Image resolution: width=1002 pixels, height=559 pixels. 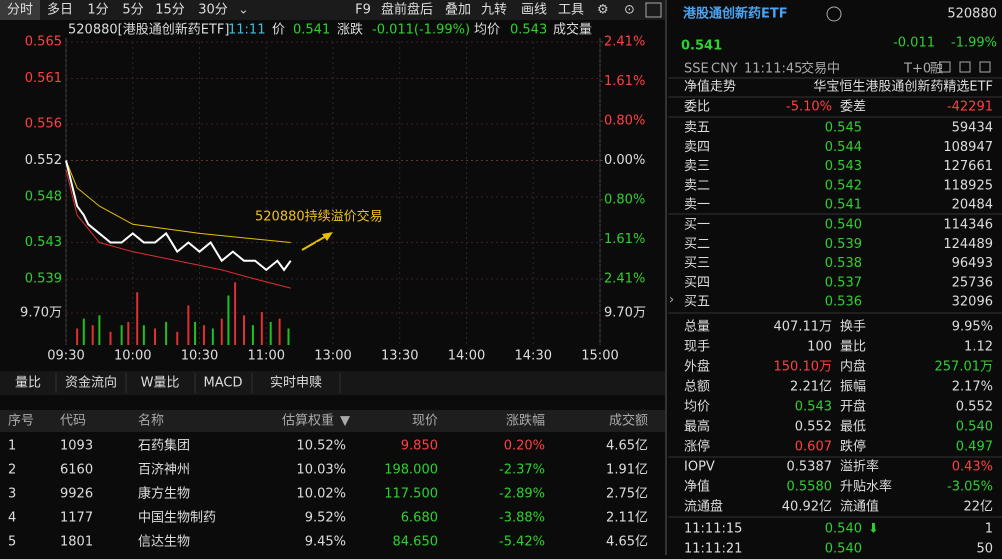 What do you see at coordinates (223, 383) in the screenshot?
I see `sub-tab: MACD` at bounding box center [223, 383].